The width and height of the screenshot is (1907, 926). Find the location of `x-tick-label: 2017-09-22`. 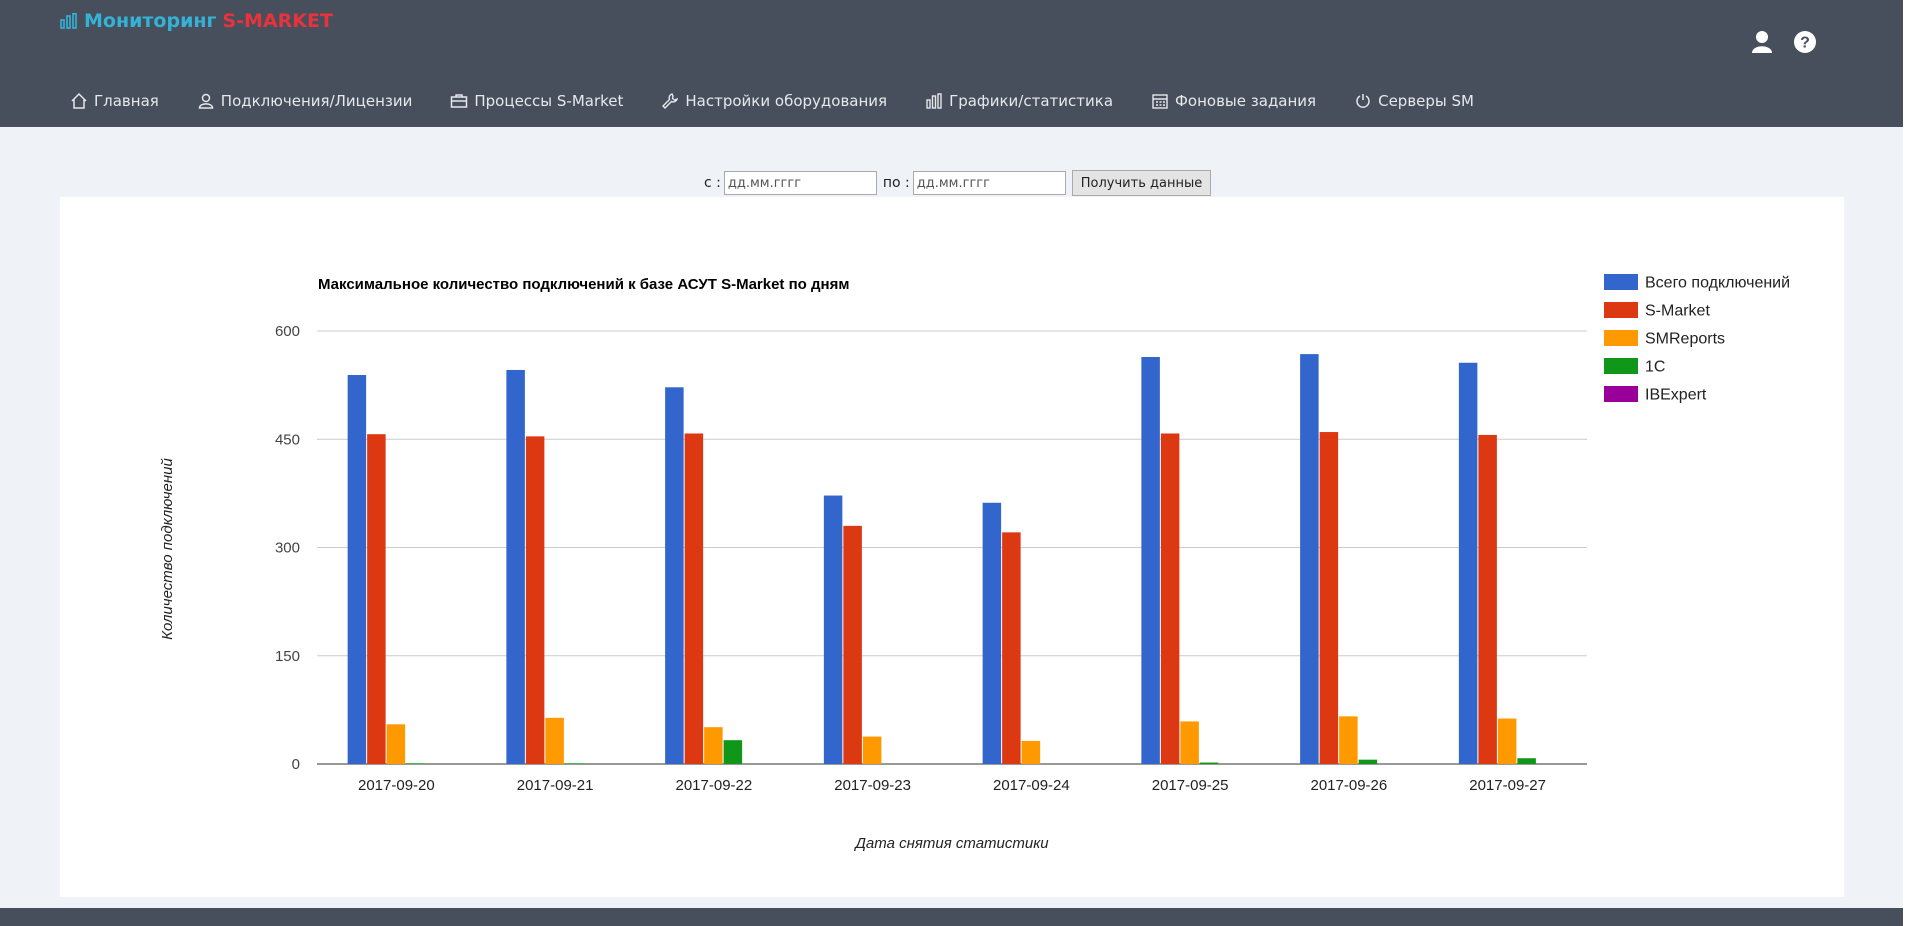

x-tick-label: 2017-09-22 is located at coordinates (714, 785).